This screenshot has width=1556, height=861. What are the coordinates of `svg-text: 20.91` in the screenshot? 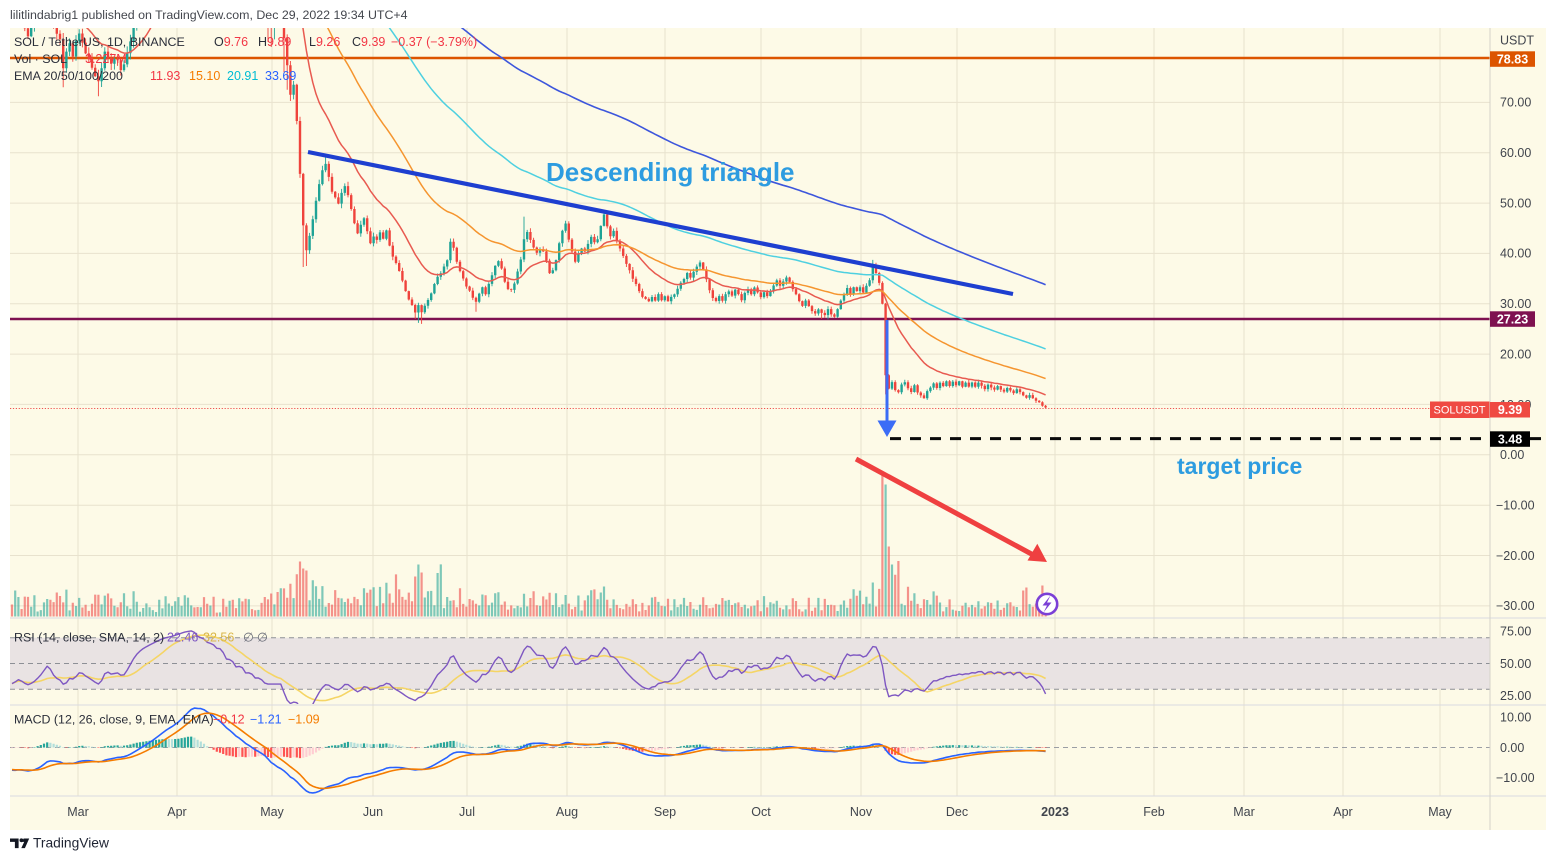 It's located at (242, 76).